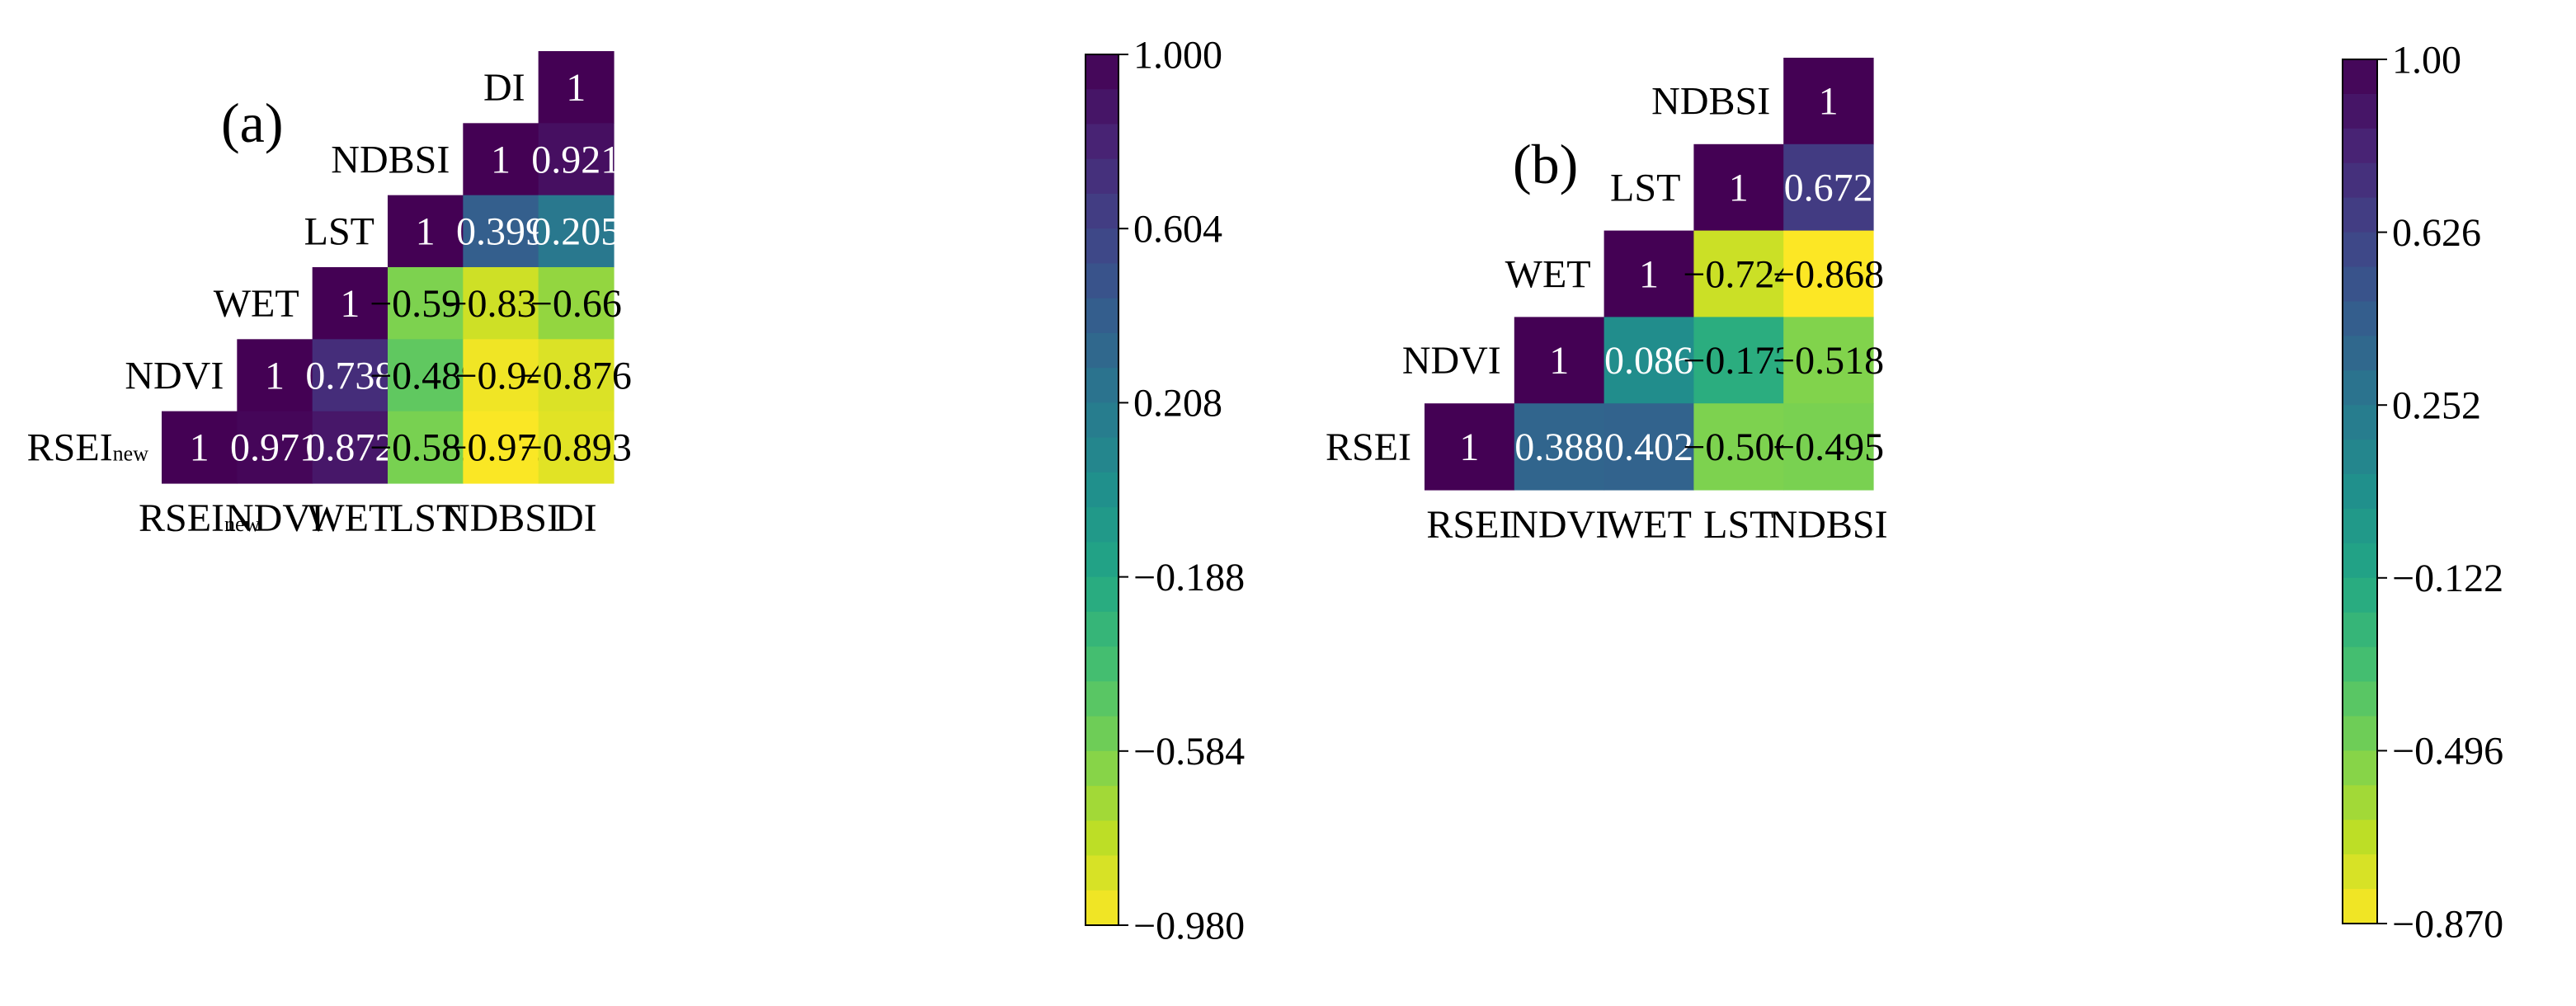  Describe the element at coordinates (425, 448) in the screenshot. I see `cell-value-label: −0.582` at that location.